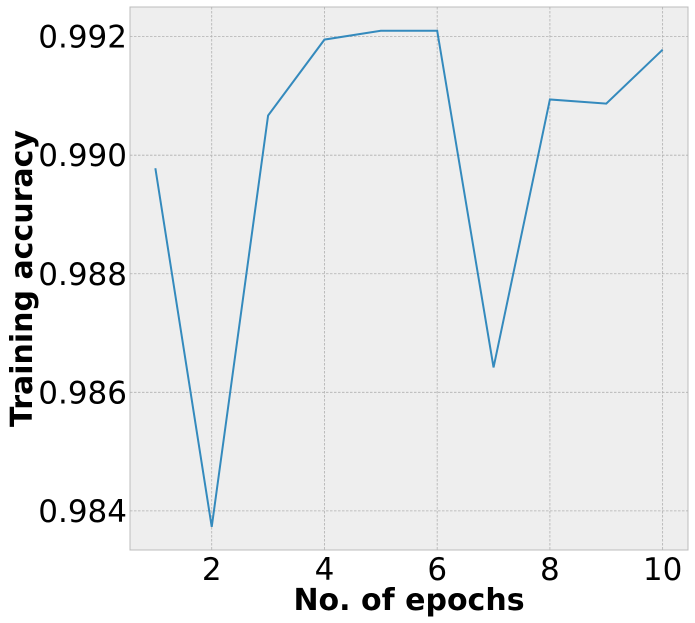 This screenshot has height=623, width=695. I want to click on x-tick-label: 4, so click(325, 570).